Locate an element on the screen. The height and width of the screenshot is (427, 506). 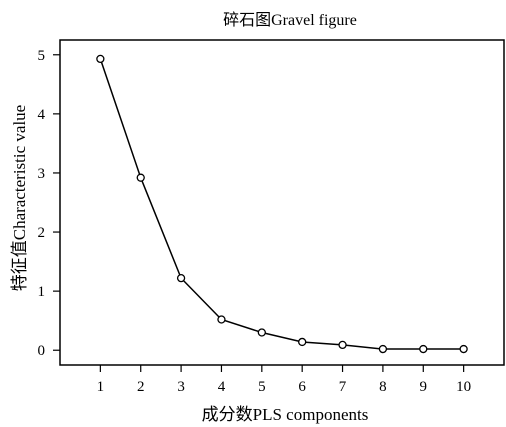
x-axis: 1 2 3 4 5 6 7 8 9 10 is located at coordinates (284, 380).